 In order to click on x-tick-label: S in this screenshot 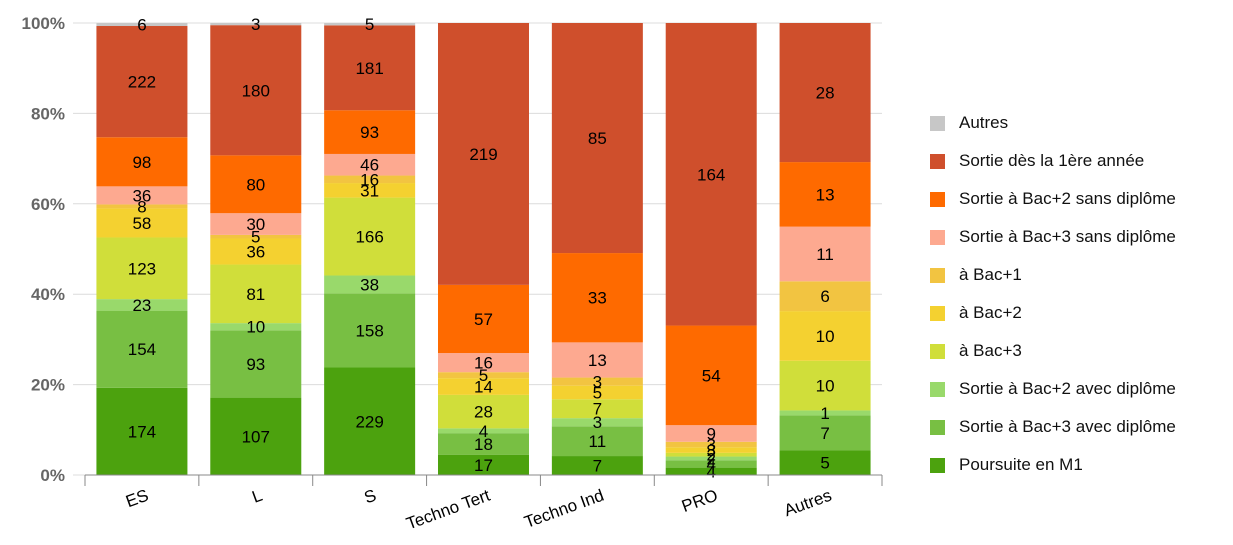, I will do `click(370, 497)`.